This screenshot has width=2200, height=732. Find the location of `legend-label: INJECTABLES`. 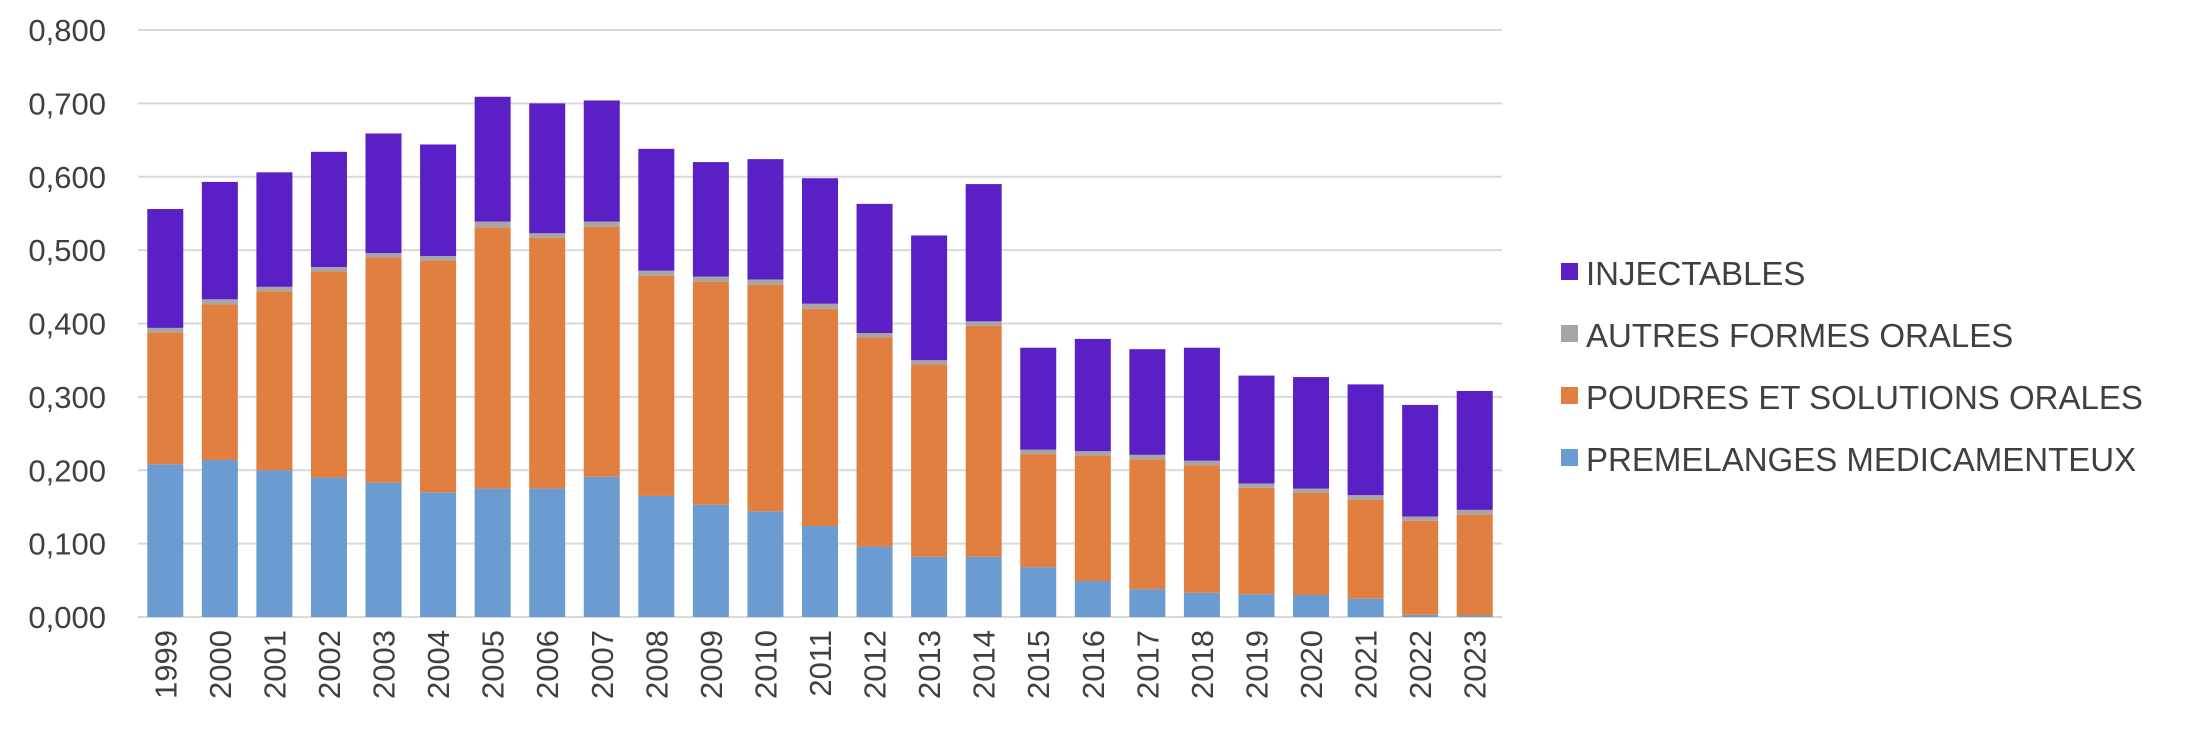

legend-label: INJECTABLES is located at coordinates (1695, 273).